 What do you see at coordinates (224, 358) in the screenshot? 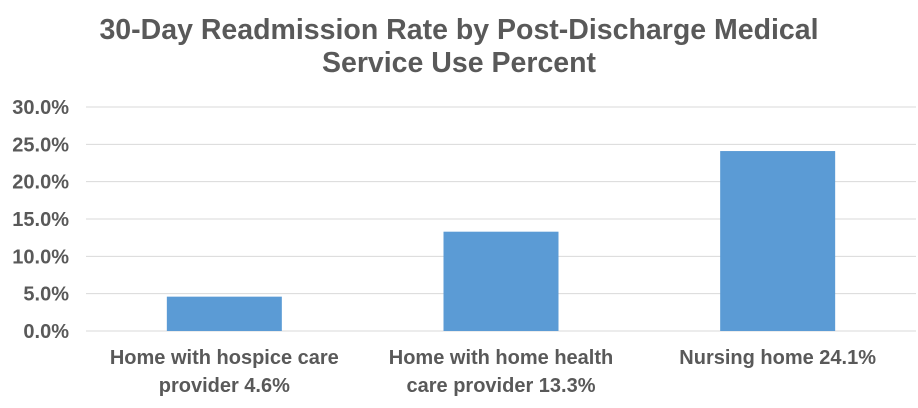
I see `x-category-label-line: Home with hospice care` at bounding box center [224, 358].